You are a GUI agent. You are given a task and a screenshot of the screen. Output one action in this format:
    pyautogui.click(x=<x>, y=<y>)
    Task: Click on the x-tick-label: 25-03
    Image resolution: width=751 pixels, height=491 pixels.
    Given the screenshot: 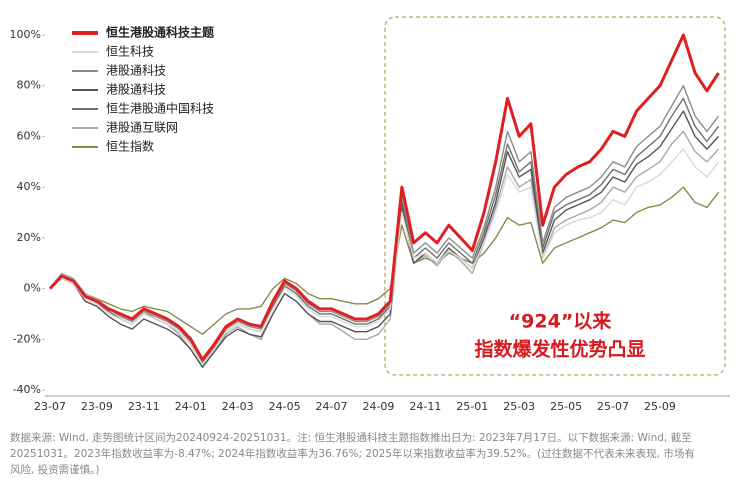 What is the action you would take?
    pyautogui.click(x=519, y=406)
    